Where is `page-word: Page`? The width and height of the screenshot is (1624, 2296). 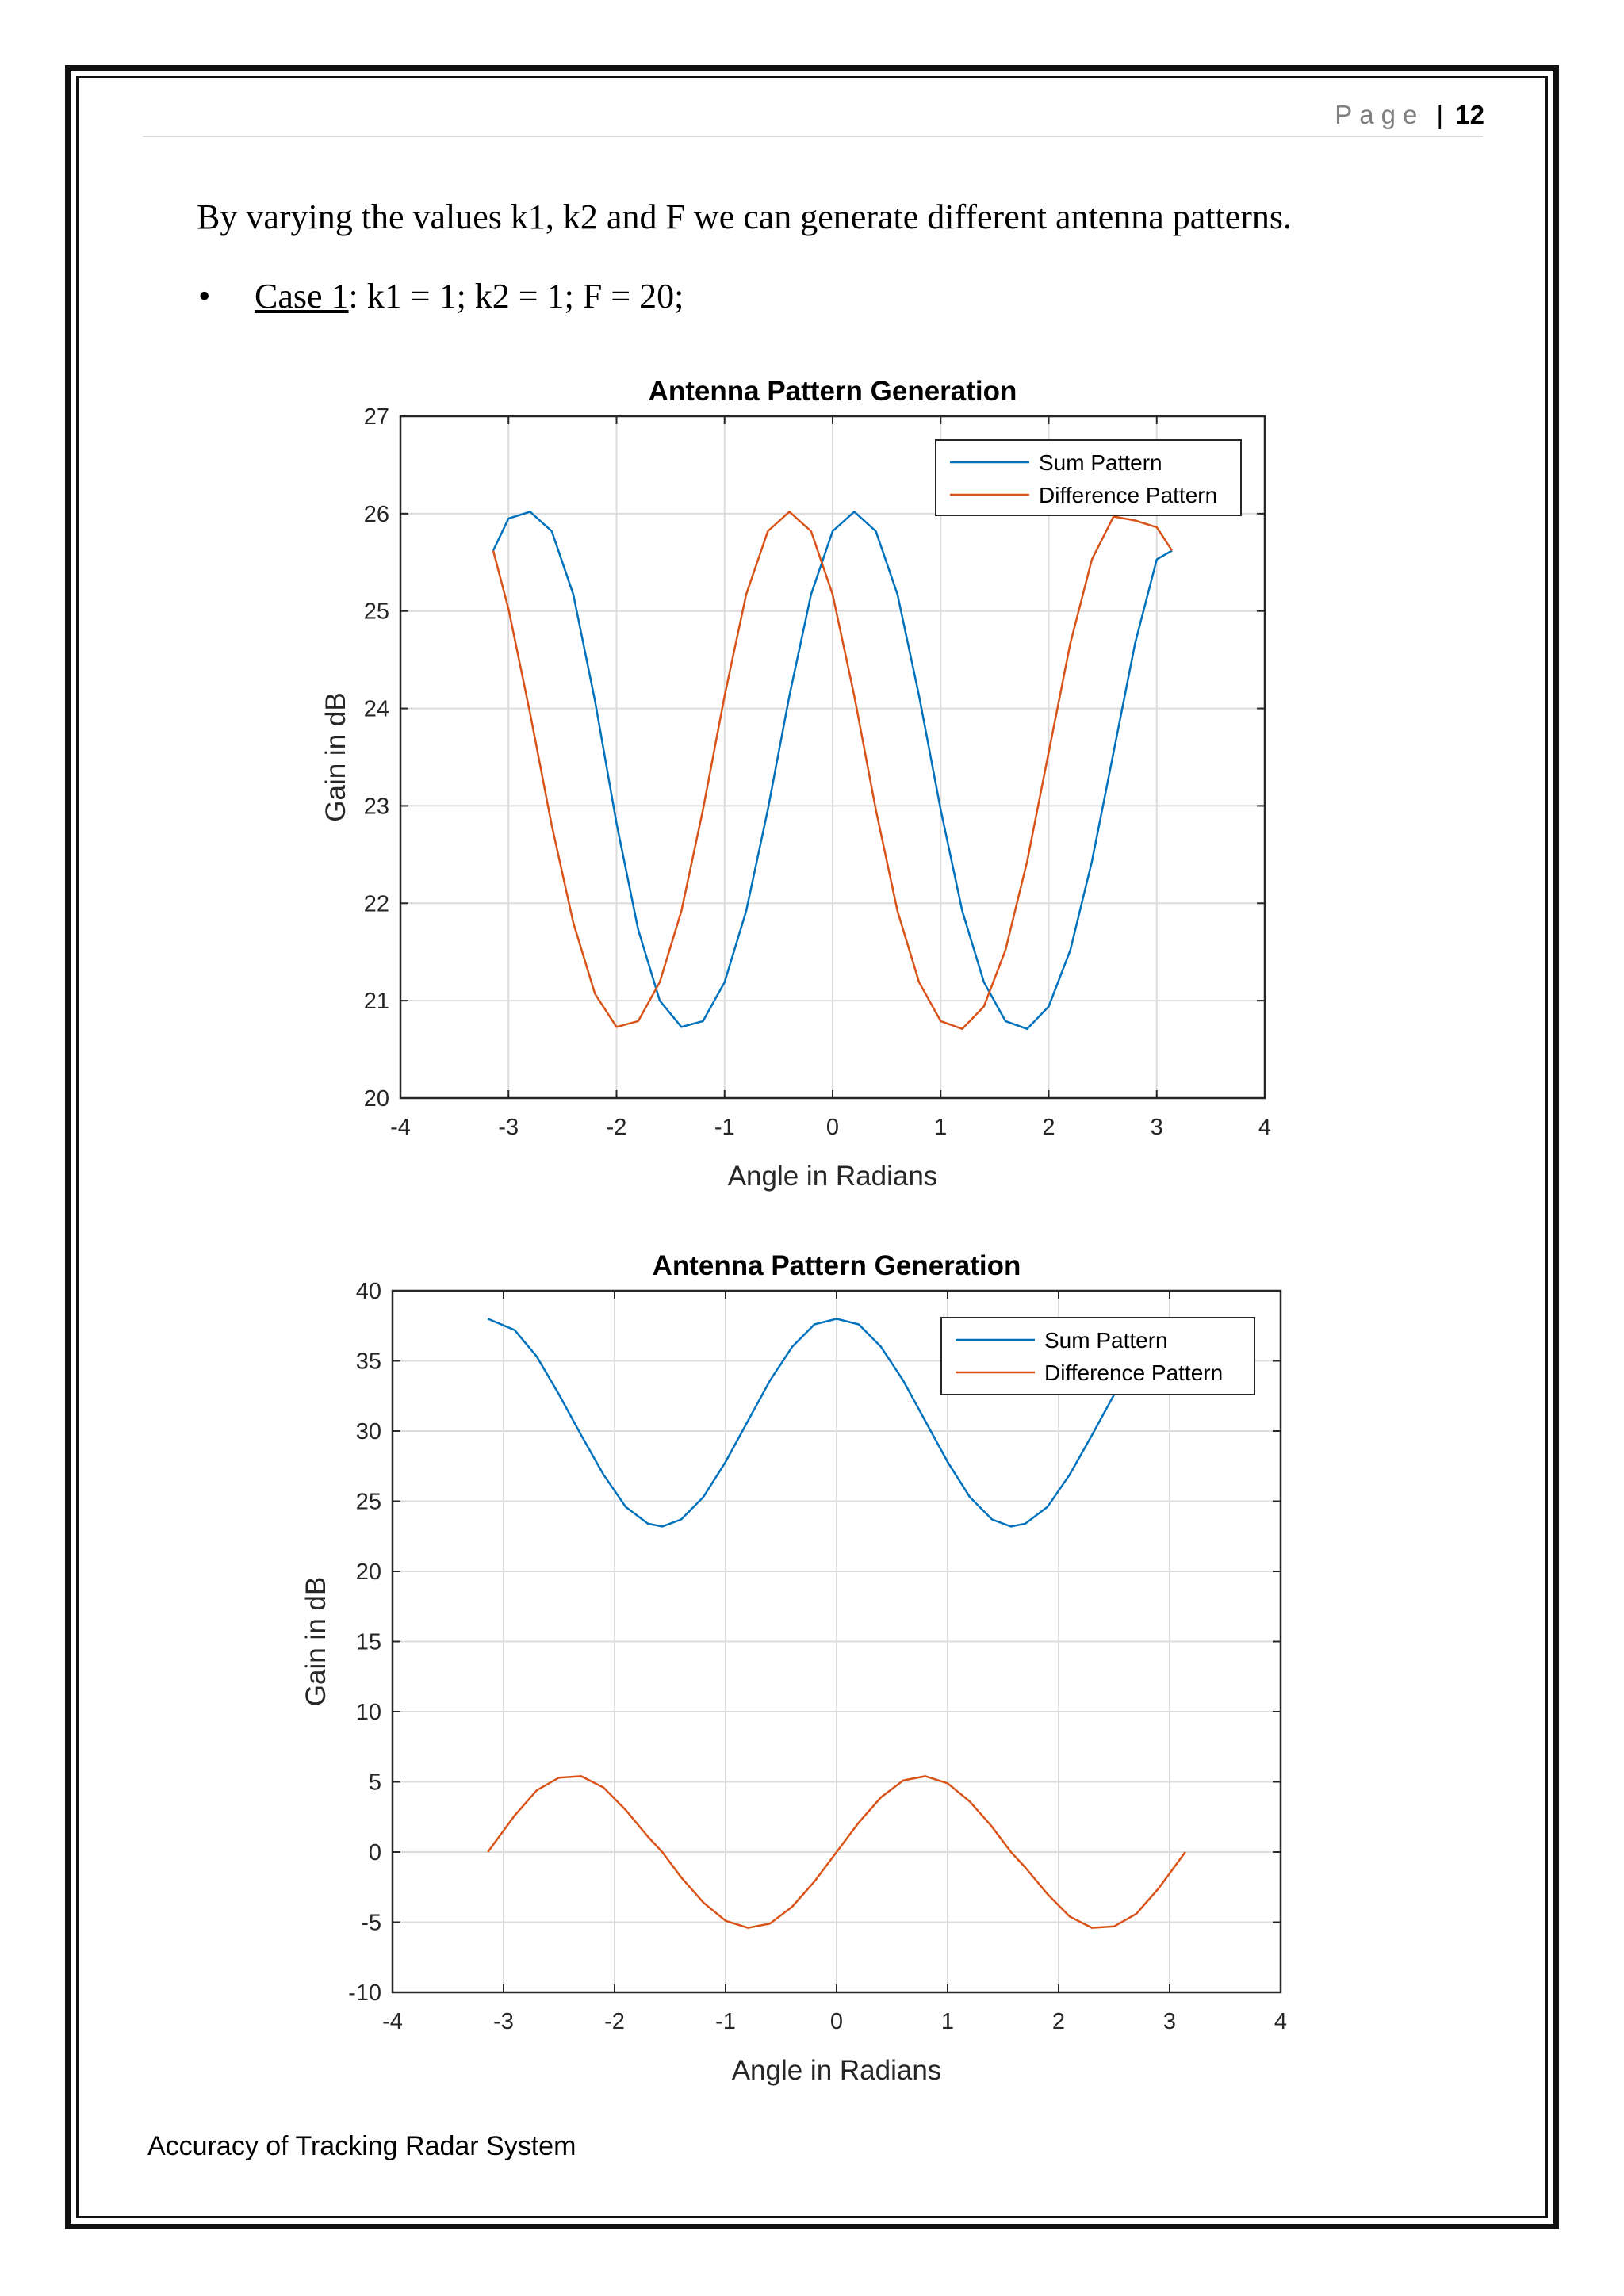
page-word: Page is located at coordinates (1380, 115).